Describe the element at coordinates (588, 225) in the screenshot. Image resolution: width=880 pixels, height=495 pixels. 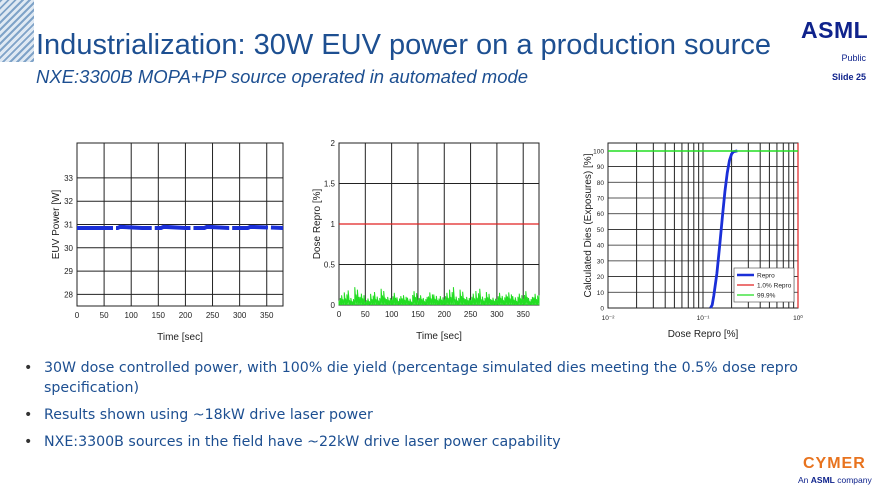
I see `y-axis-label: Calculated Dies (Exposures) [%]` at that location.